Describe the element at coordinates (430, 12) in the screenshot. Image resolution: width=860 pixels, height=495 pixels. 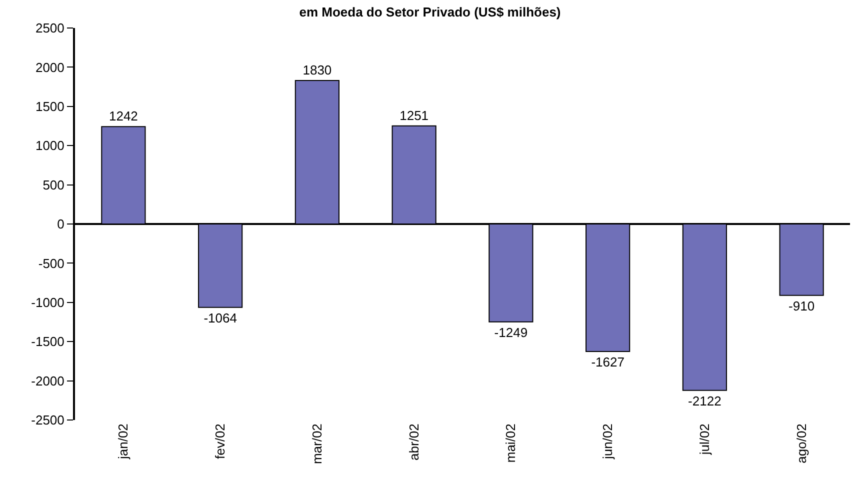
I see `chart-title: em Moeda do Setor Privado (US$ milhões)` at that location.